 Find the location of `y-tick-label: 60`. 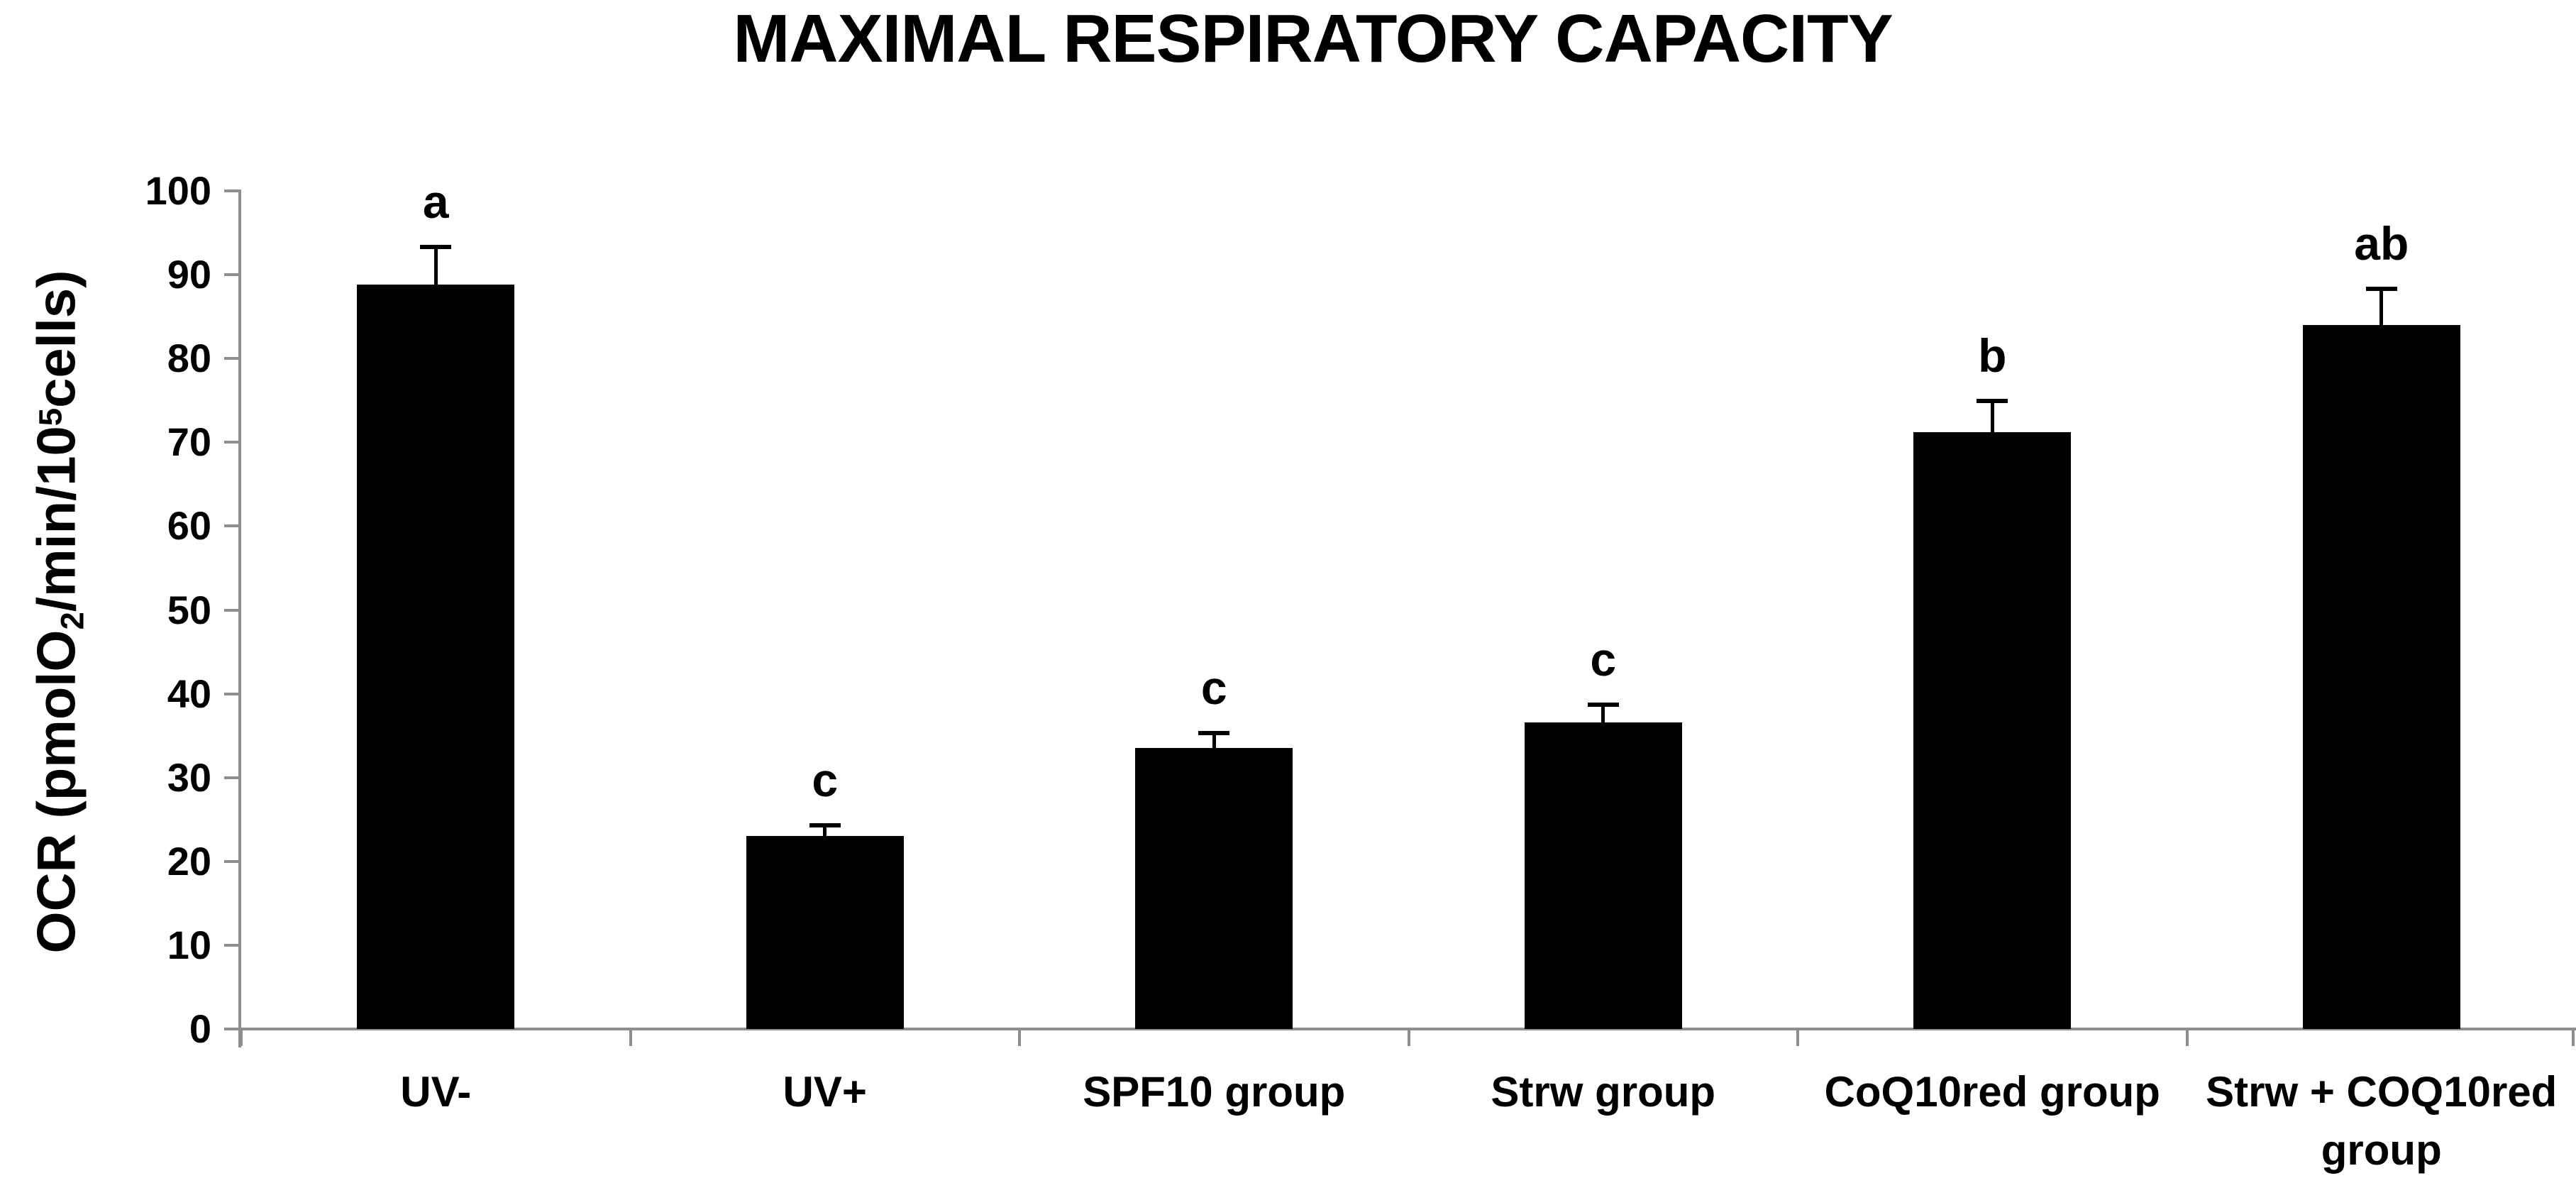

y-tick-label: 60 is located at coordinates (189, 526).